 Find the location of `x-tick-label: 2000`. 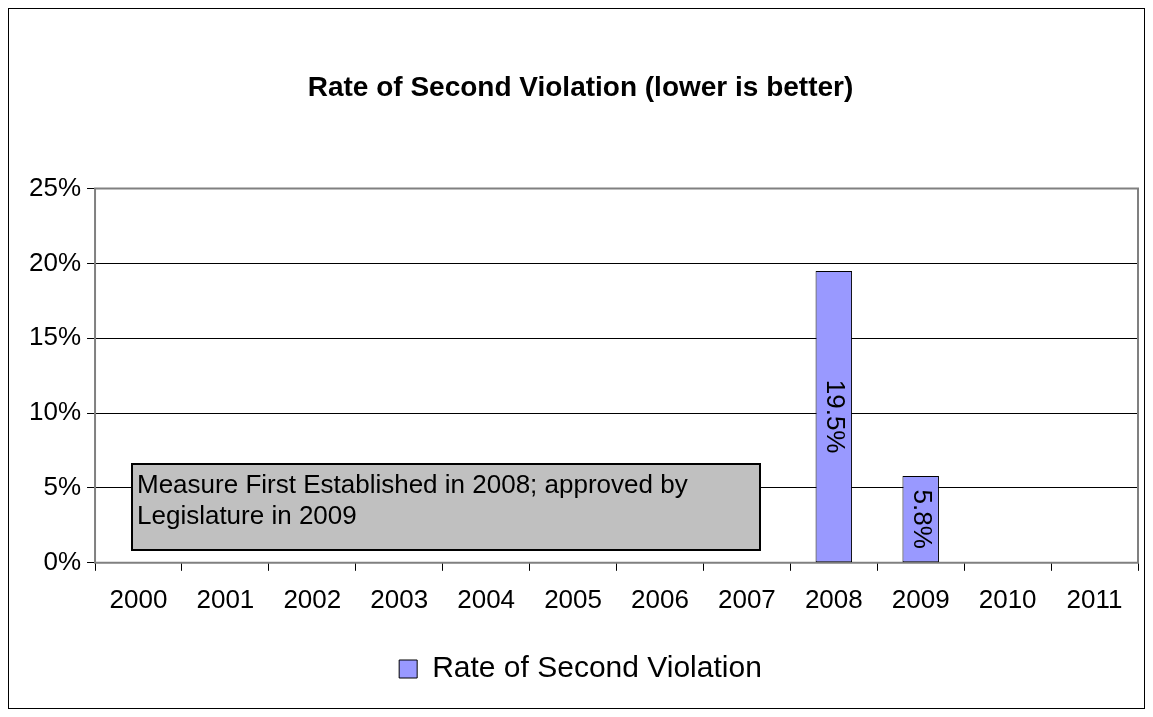

x-tick-label: 2000 is located at coordinates (138, 598).